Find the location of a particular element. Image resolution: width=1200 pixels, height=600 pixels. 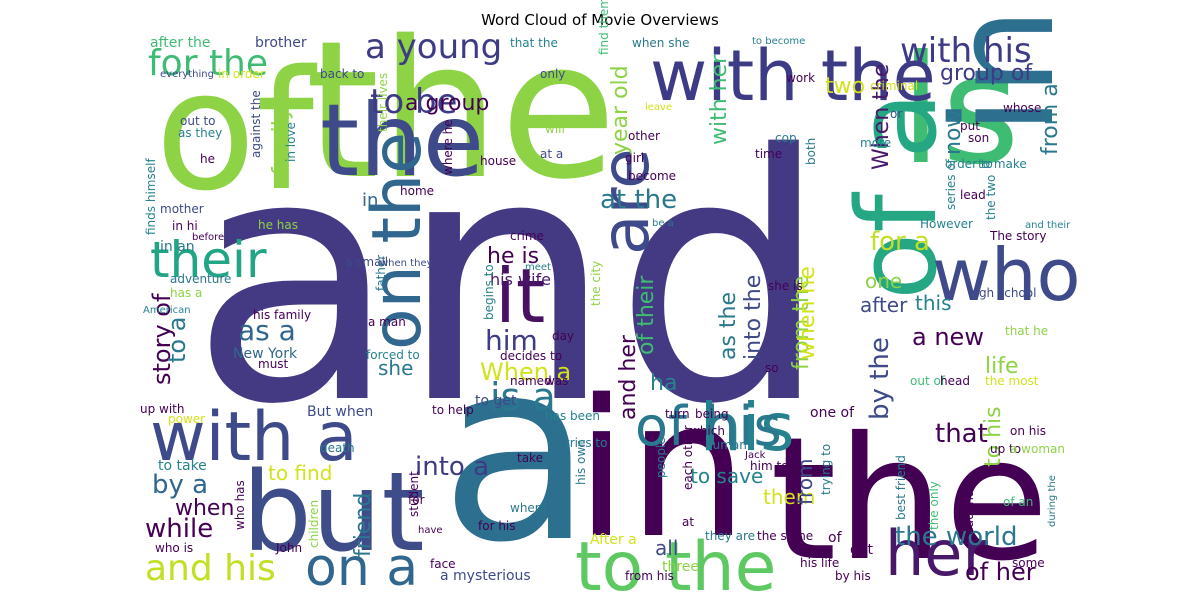

cloud-word: home is located at coordinates (417, 191).